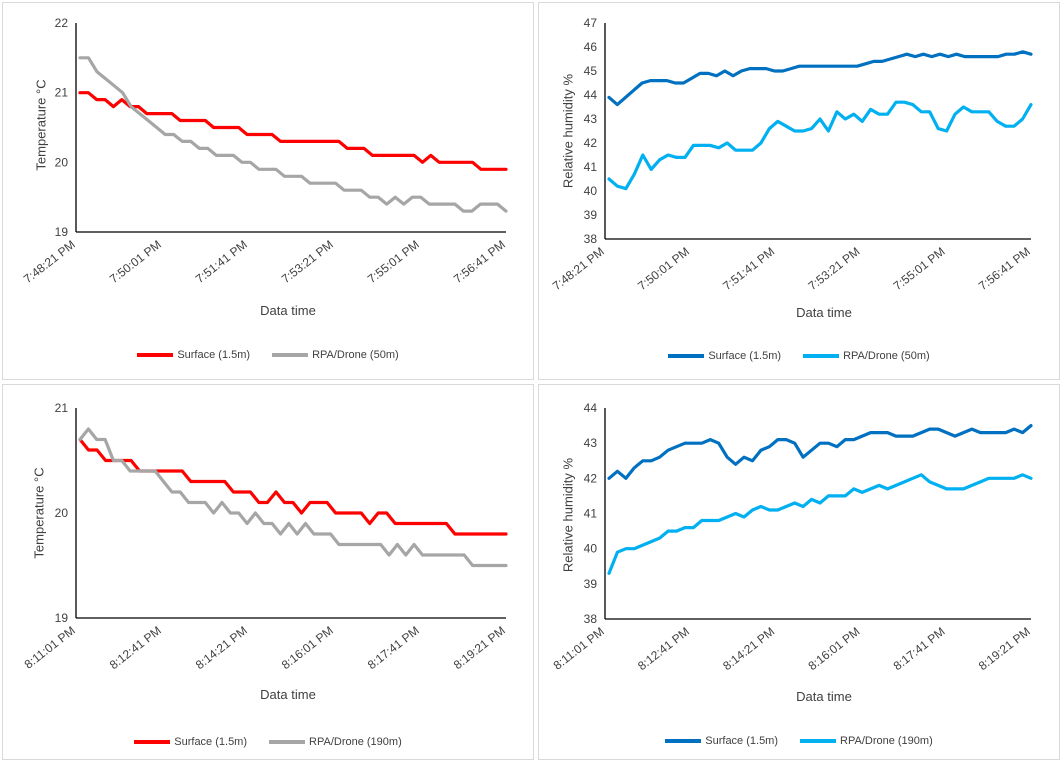 The width and height of the screenshot is (1062, 762). Describe the element at coordinates (591, 71) in the screenshot. I see `y-tick-label: 45` at that location.